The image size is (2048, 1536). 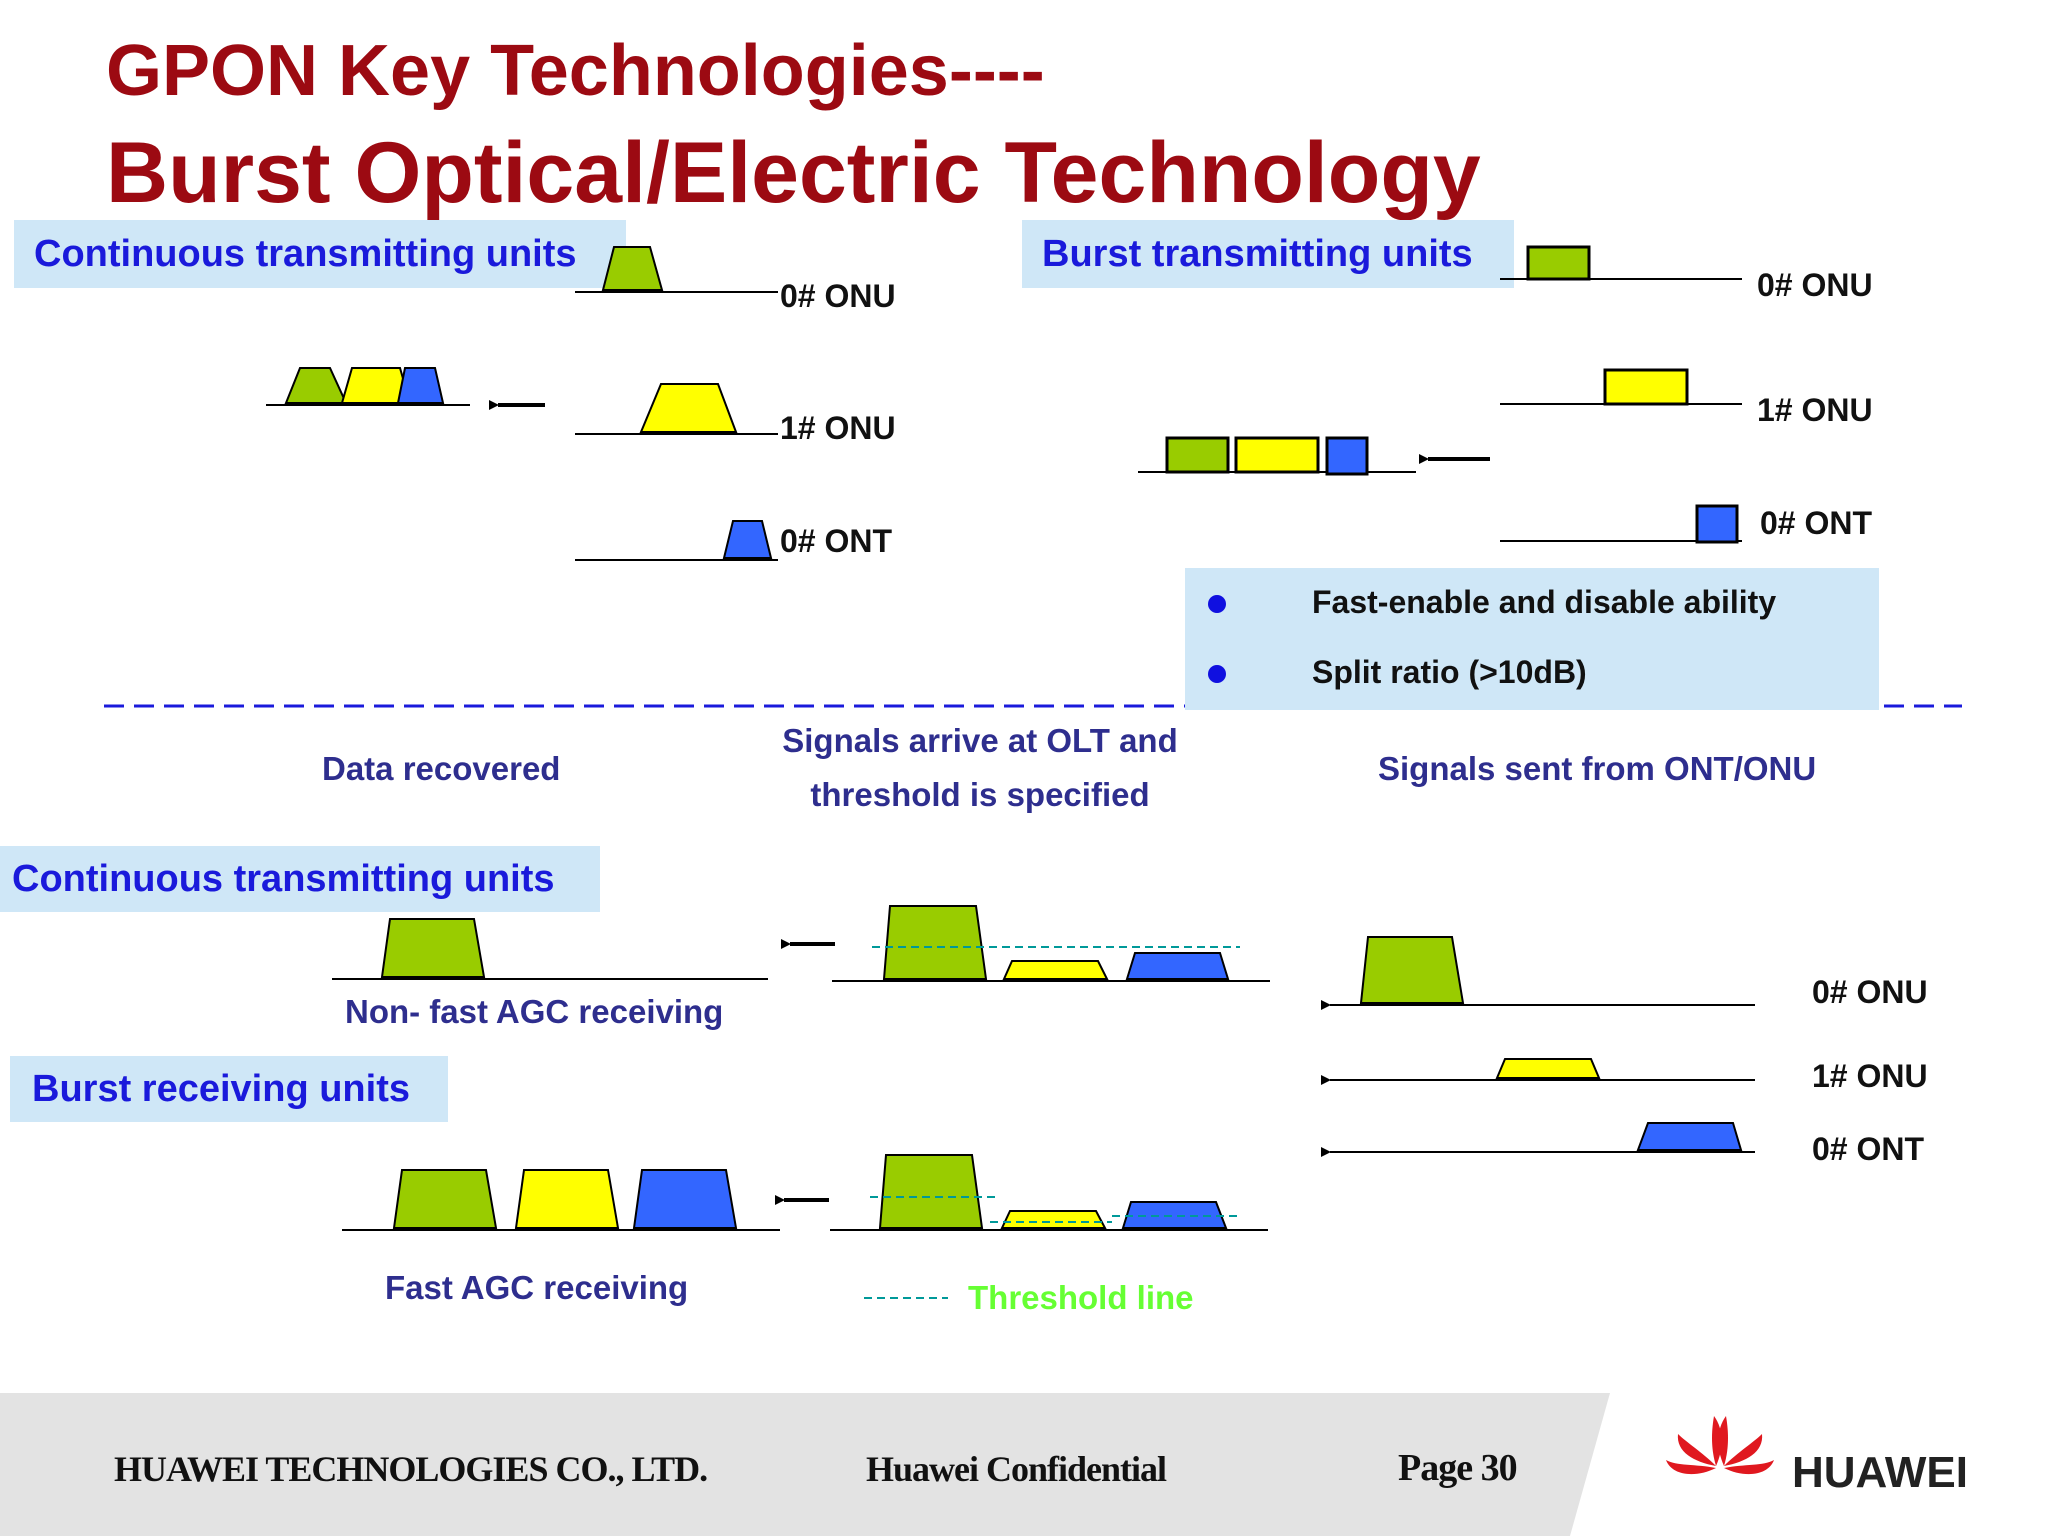 I want to click on recovered-upper-green, so click(x=433, y=948).